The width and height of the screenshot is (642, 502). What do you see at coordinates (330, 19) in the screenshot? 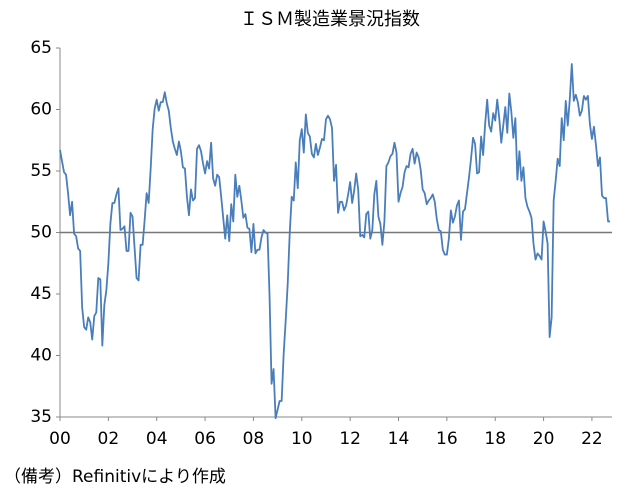
I see `chart-title: ＩＳＭ製造業景況指数` at bounding box center [330, 19].